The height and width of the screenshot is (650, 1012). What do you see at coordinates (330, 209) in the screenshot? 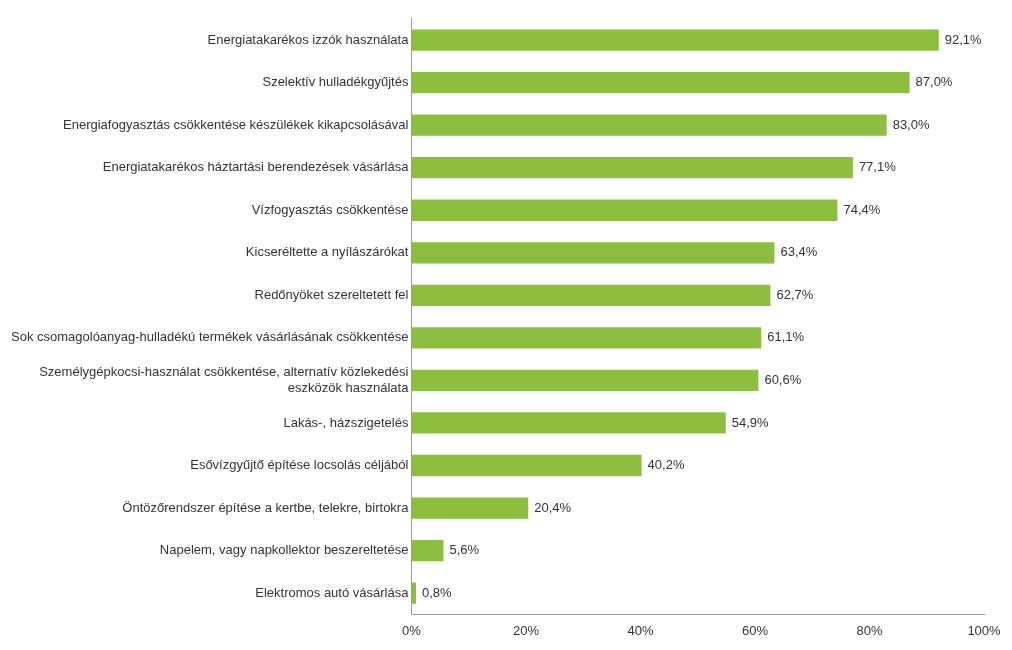
I see `y-tick-label: Vízfogyasztás csökkentése` at bounding box center [330, 209].